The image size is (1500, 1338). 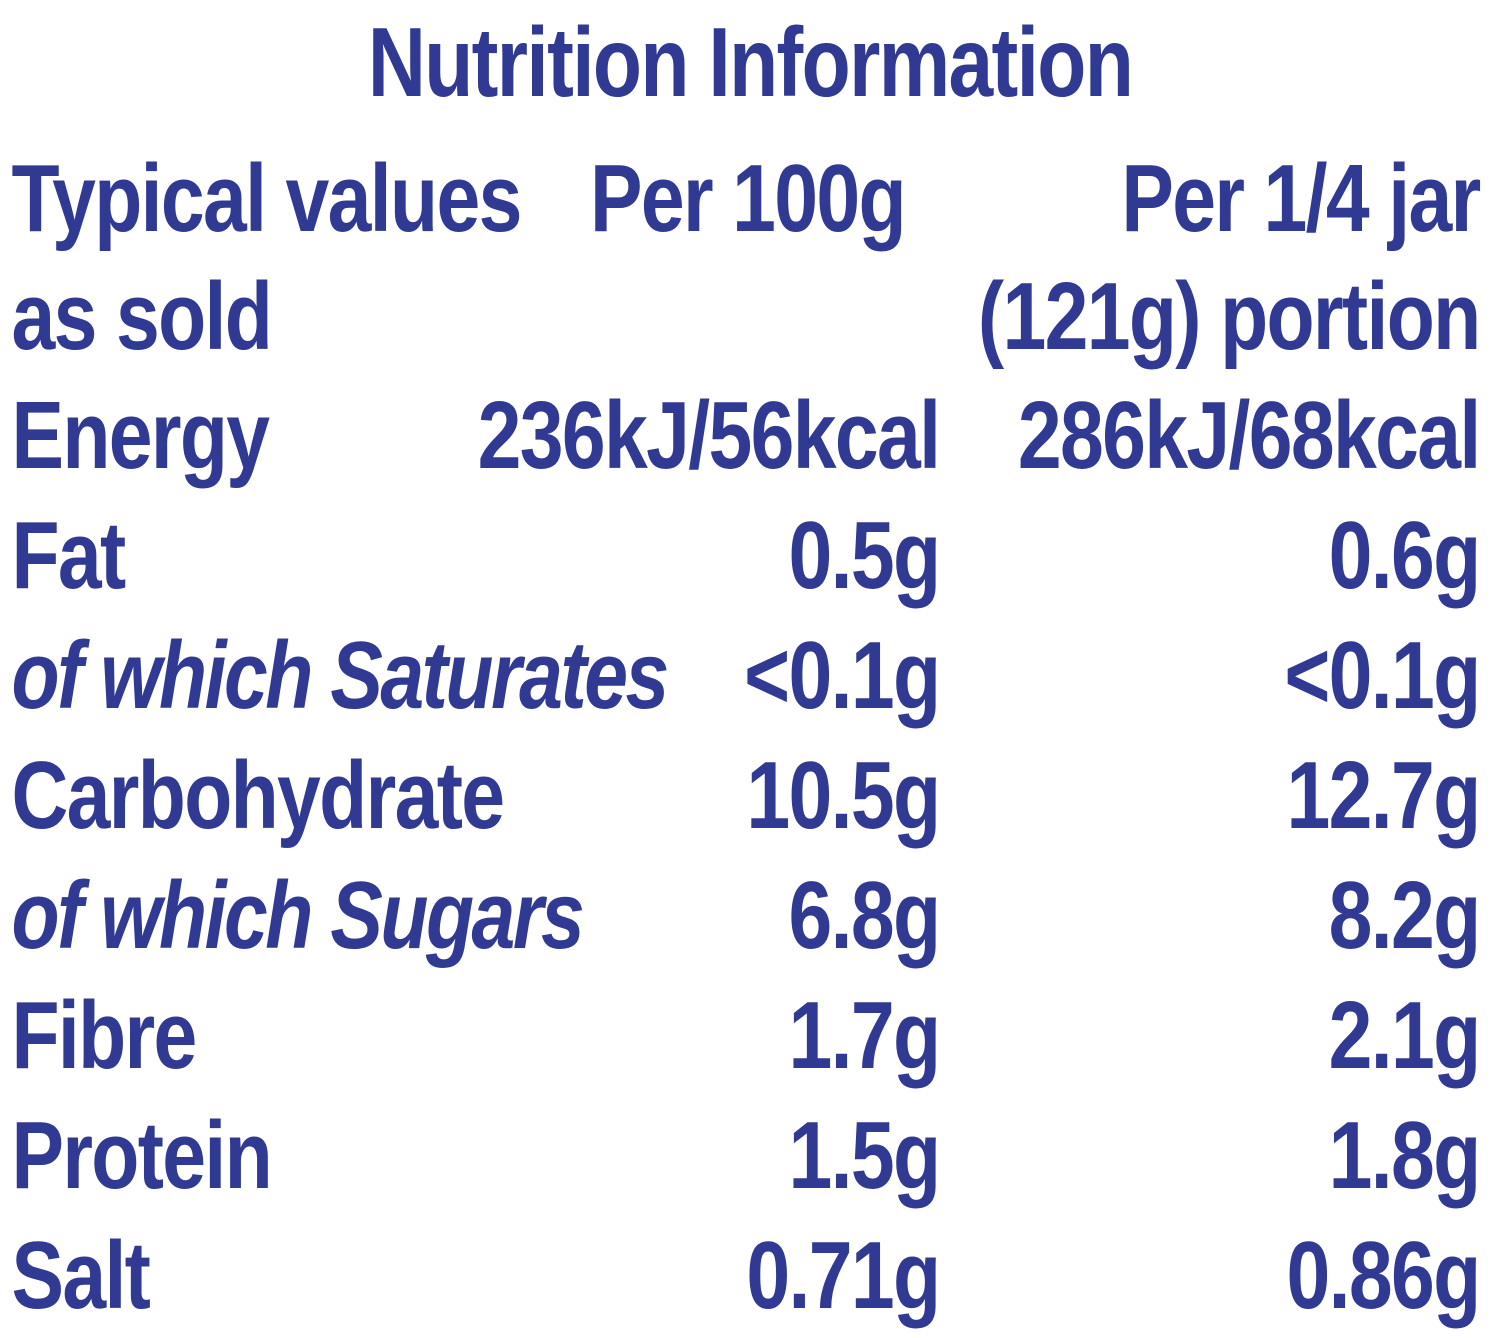 What do you see at coordinates (864, 555) in the screenshot?
I see `row-value-per-100g: 0.5g` at bounding box center [864, 555].